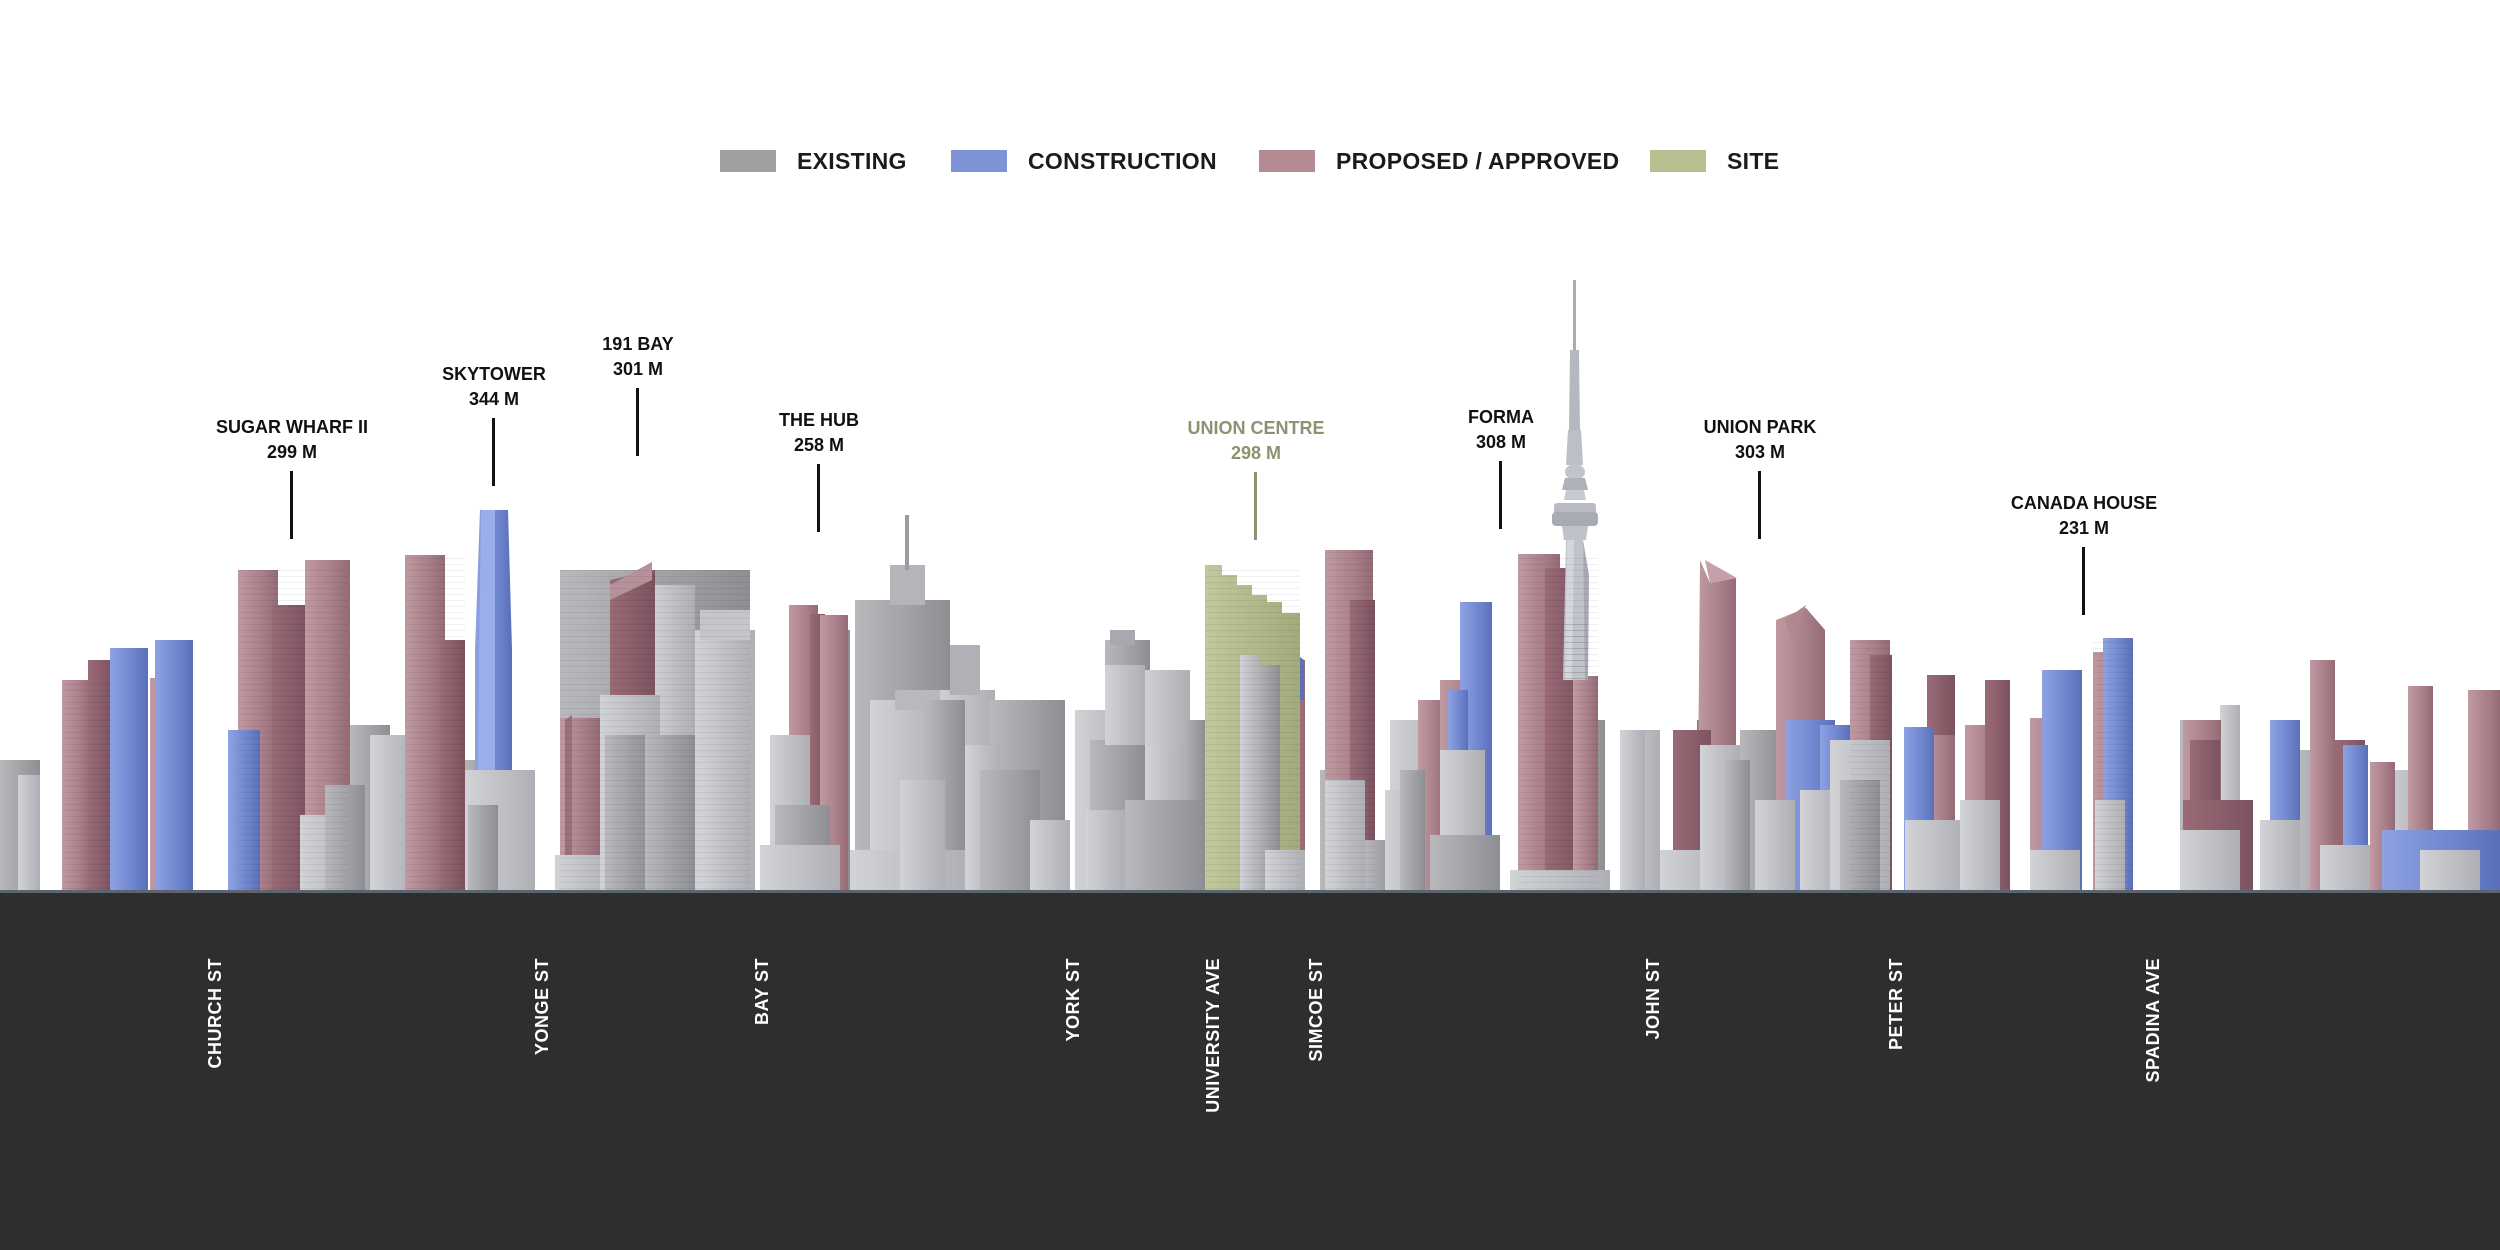  What do you see at coordinates (2084, 528) in the screenshot?
I see `tower-height: 231 M` at bounding box center [2084, 528].